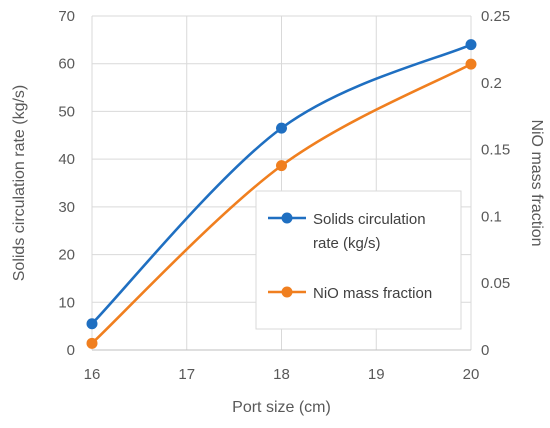 Image resolution: width=550 pixels, height=428 pixels. I want to click on y-axis-title: Solids circulation rate (kg/s), so click(19, 183).